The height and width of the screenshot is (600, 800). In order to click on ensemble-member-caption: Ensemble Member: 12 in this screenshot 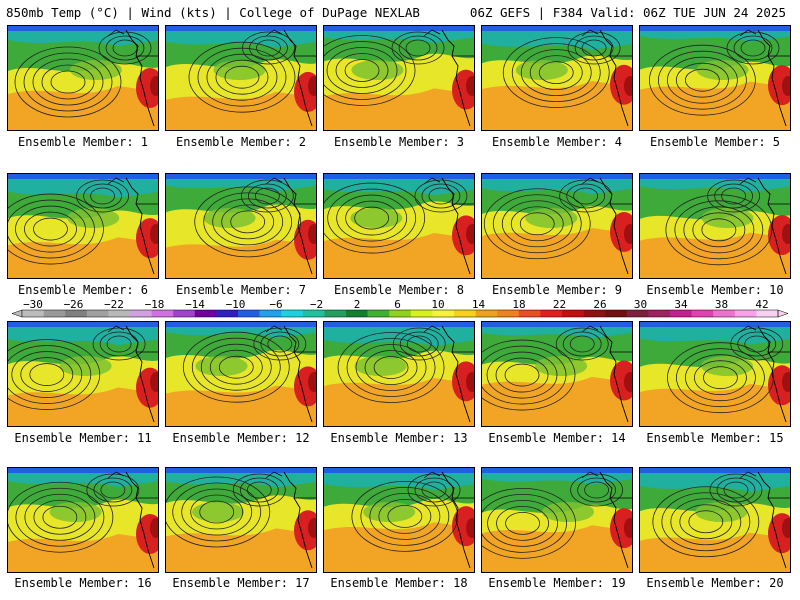, I will do `click(241, 438)`.